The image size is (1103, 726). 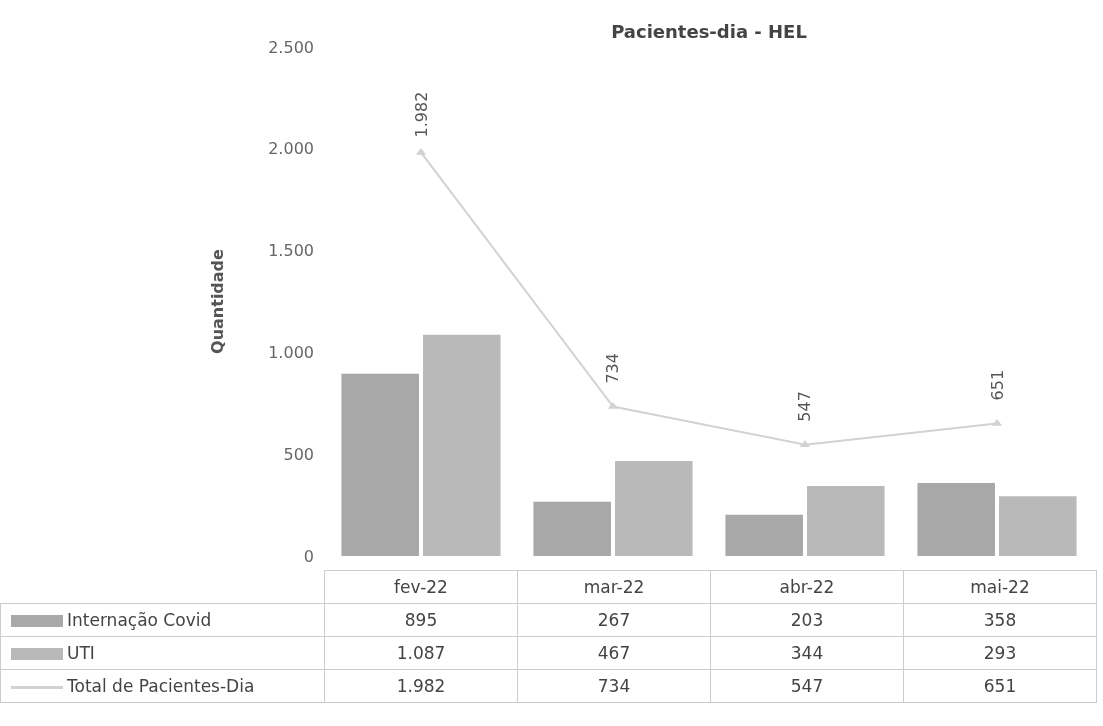 What do you see at coordinates (421, 587) in the screenshot?
I see `x-tick-label: fev-22` at bounding box center [421, 587].